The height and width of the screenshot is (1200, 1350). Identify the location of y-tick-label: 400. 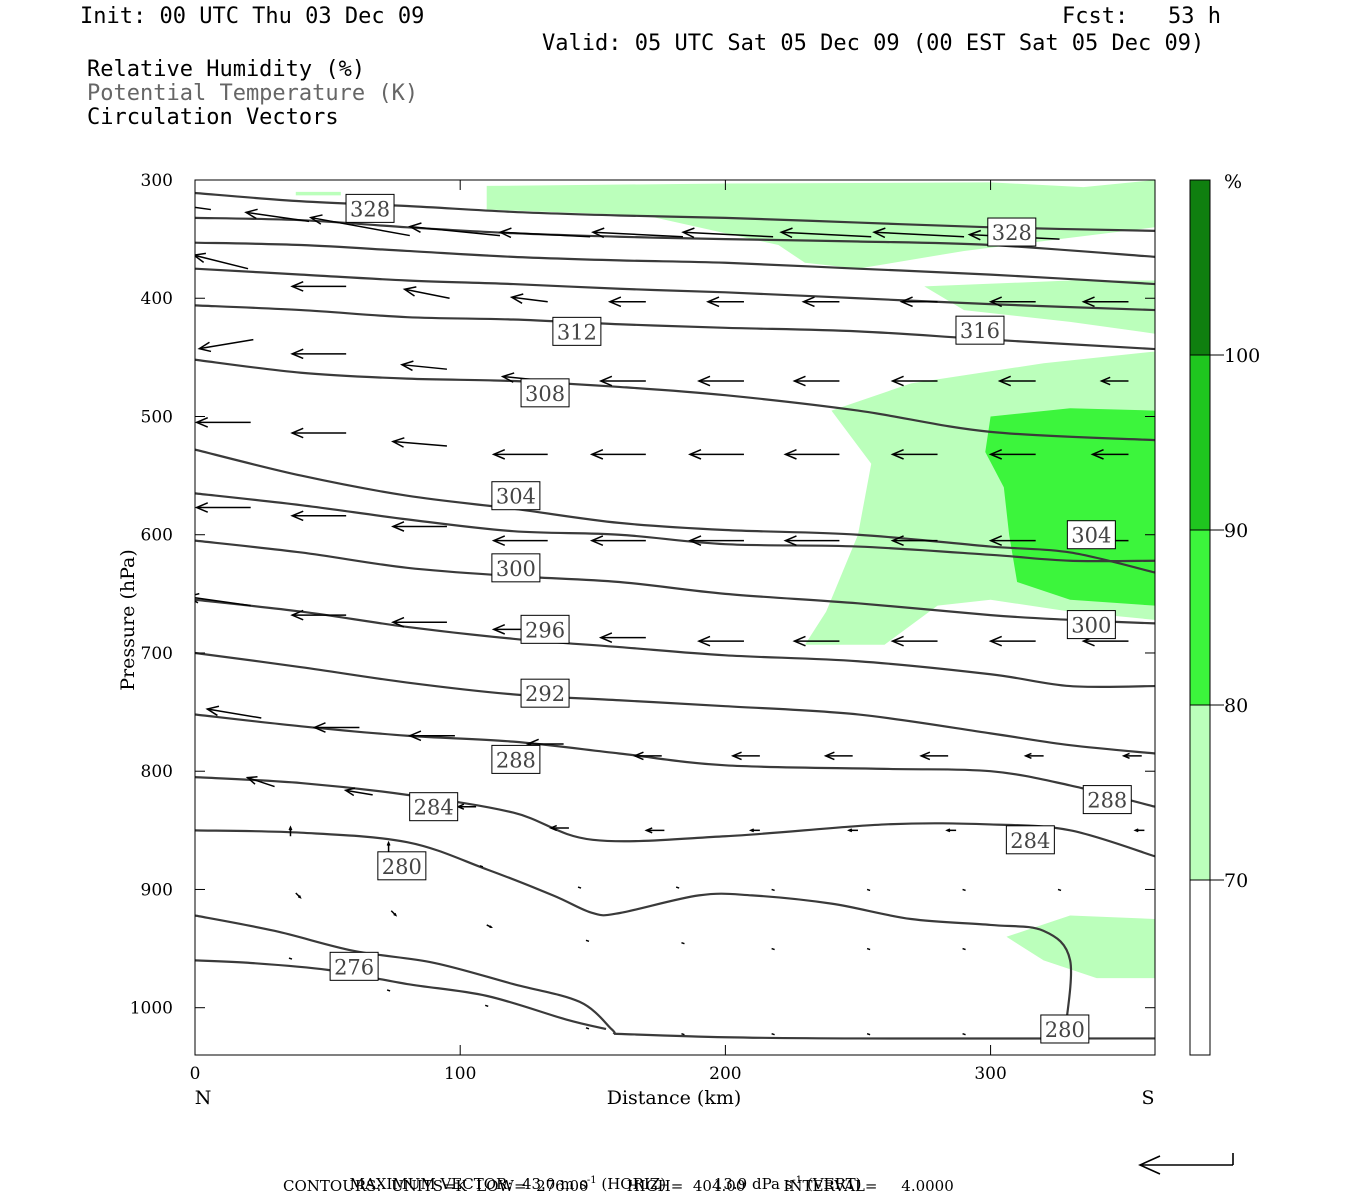
(157, 299).